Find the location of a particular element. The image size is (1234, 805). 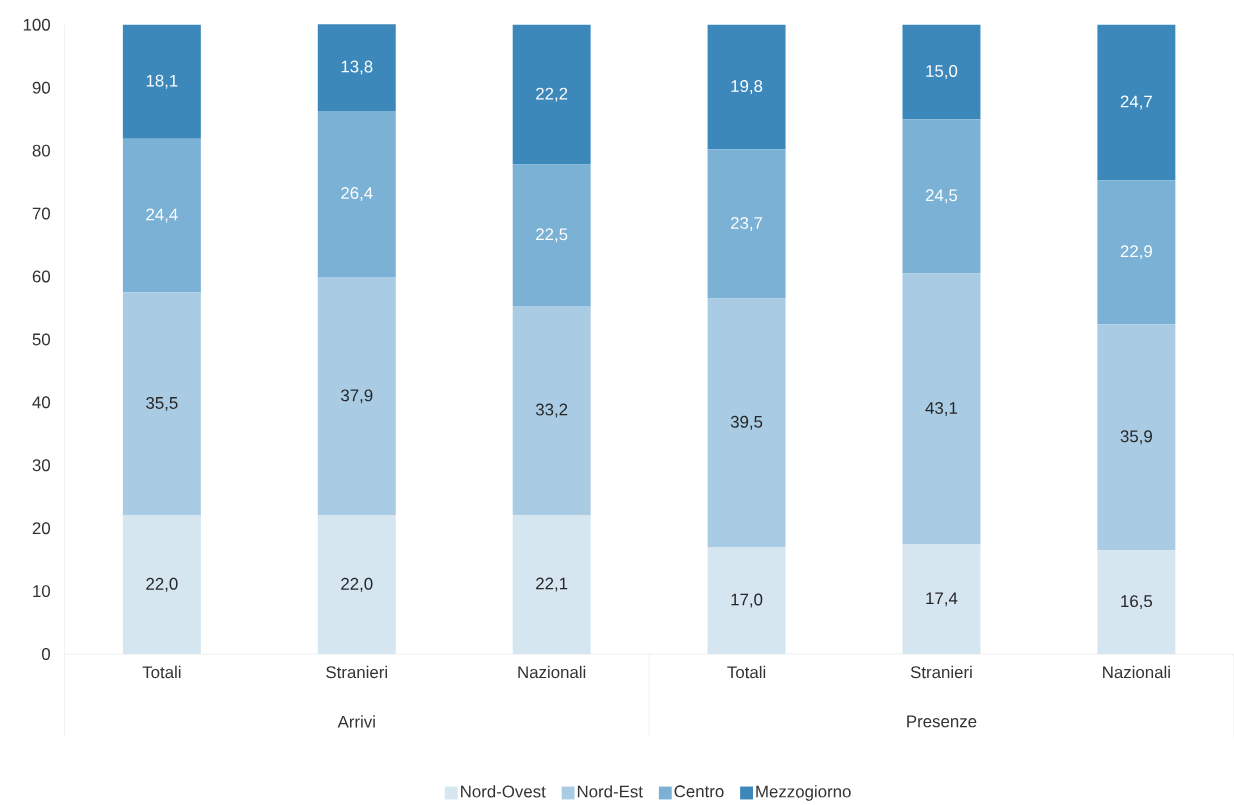

data-label: 19,8 is located at coordinates (747, 87).